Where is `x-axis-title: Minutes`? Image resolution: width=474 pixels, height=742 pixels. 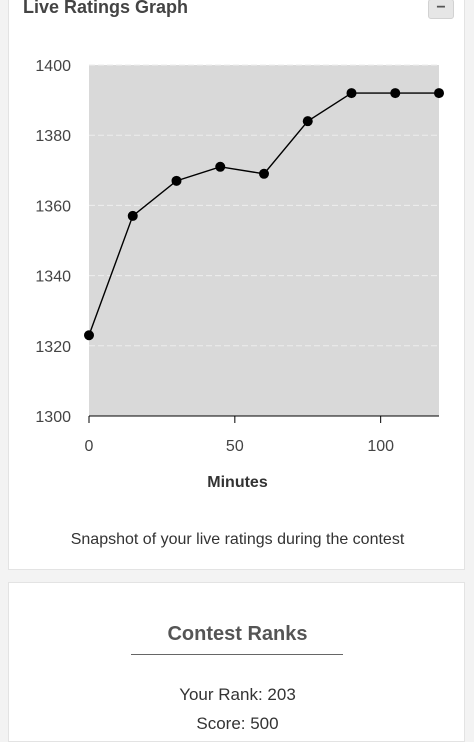
x-axis-title: Minutes is located at coordinates (237, 482).